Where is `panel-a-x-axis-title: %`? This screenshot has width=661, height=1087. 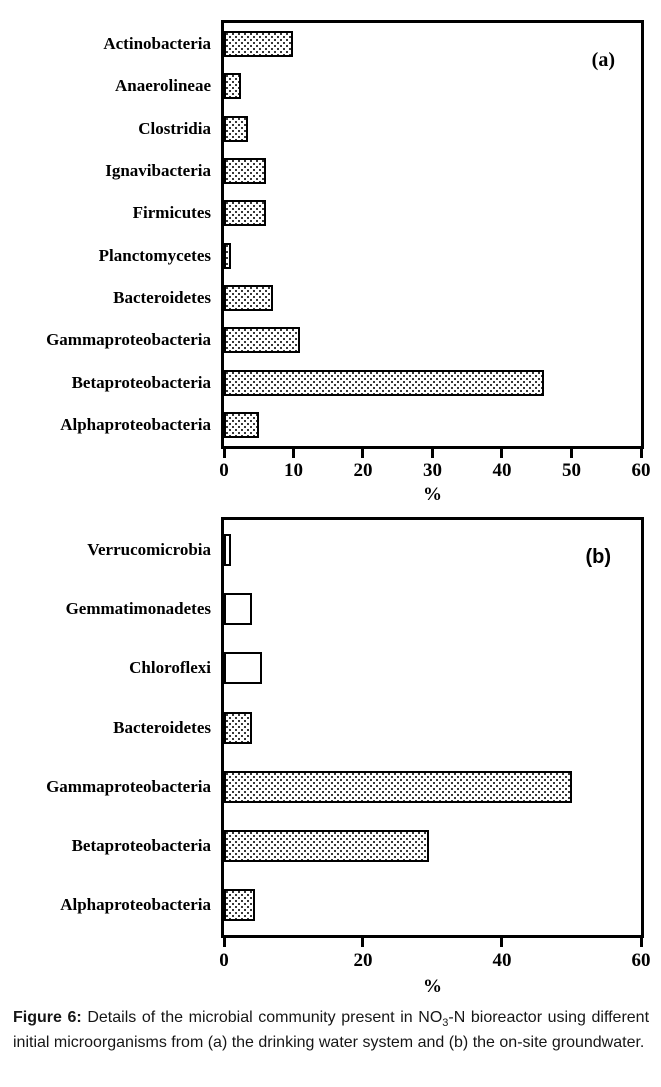
panel-a-x-axis-title: % is located at coordinates (432, 494).